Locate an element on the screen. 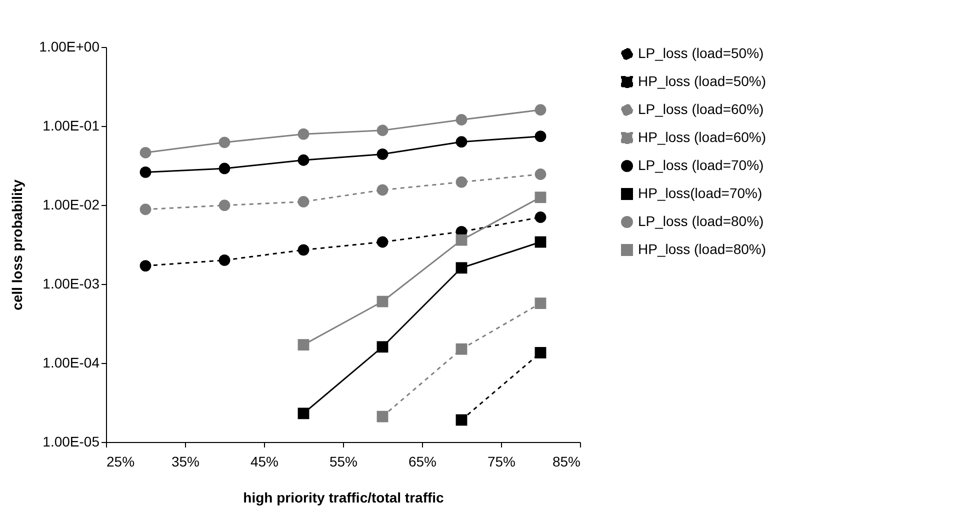 The image size is (976, 519). legend-label: HP_loss (load=80%) is located at coordinates (702, 249).